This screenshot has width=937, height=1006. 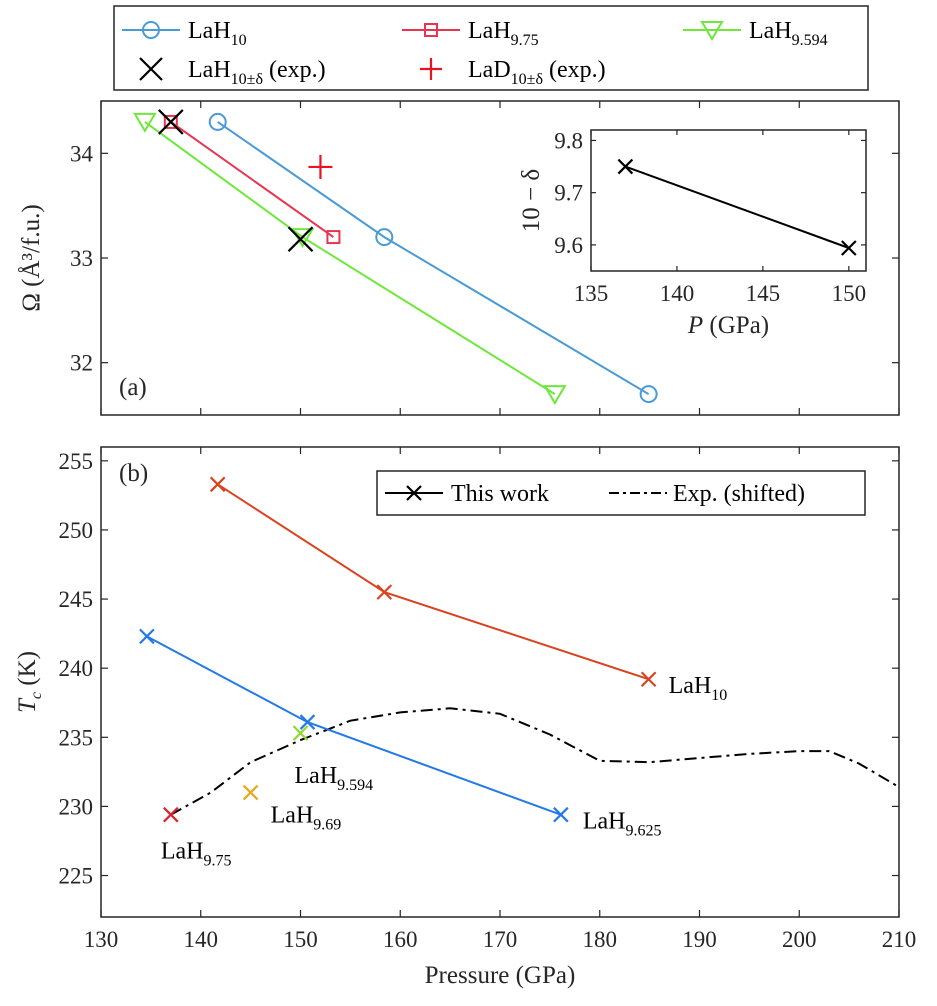 I want to click on annotation-LaH9.75-sub: 9.75, so click(x=217, y=861).